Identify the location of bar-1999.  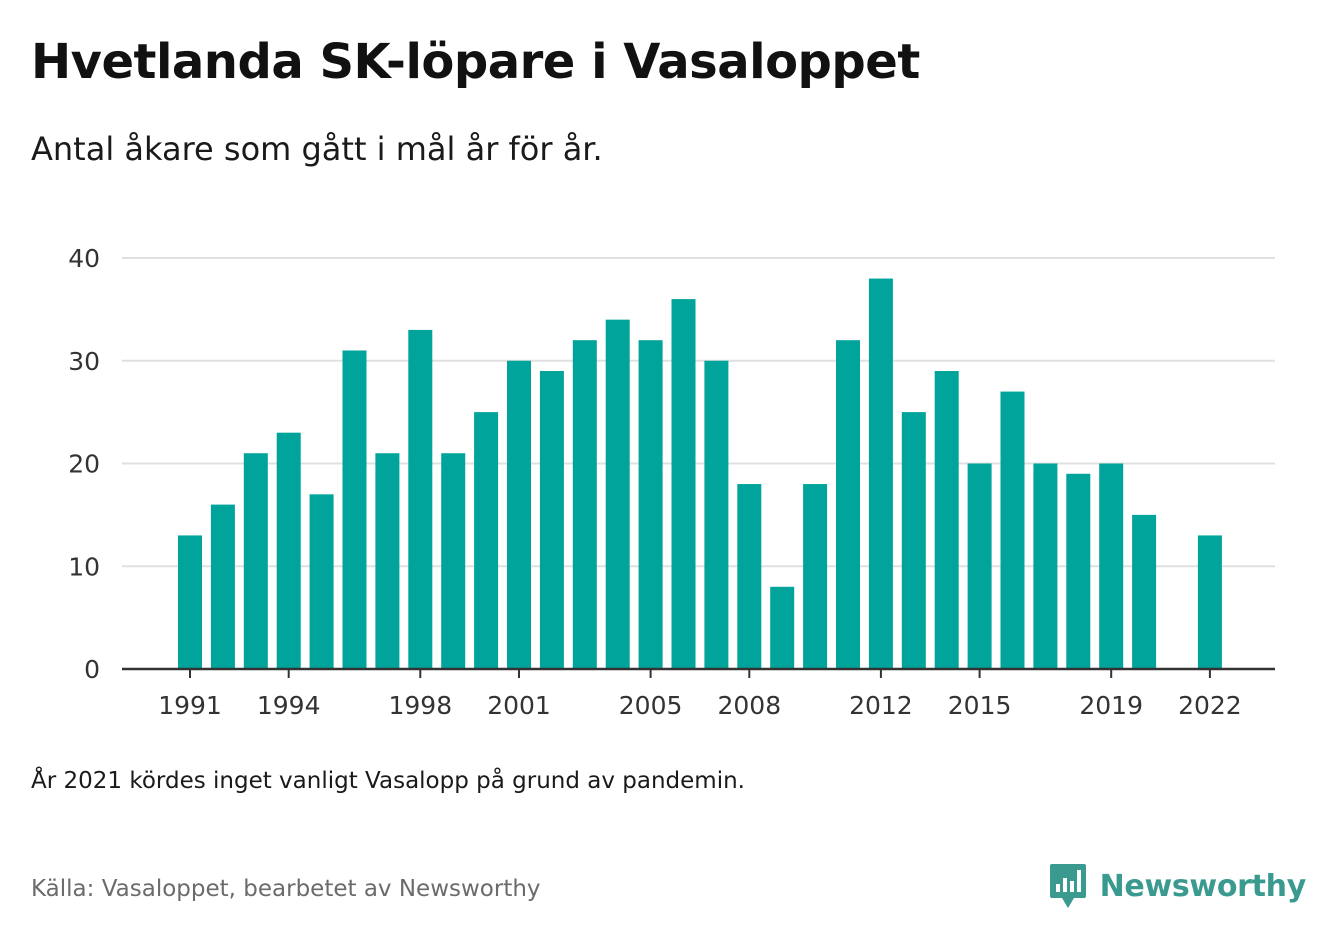
(453, 561).